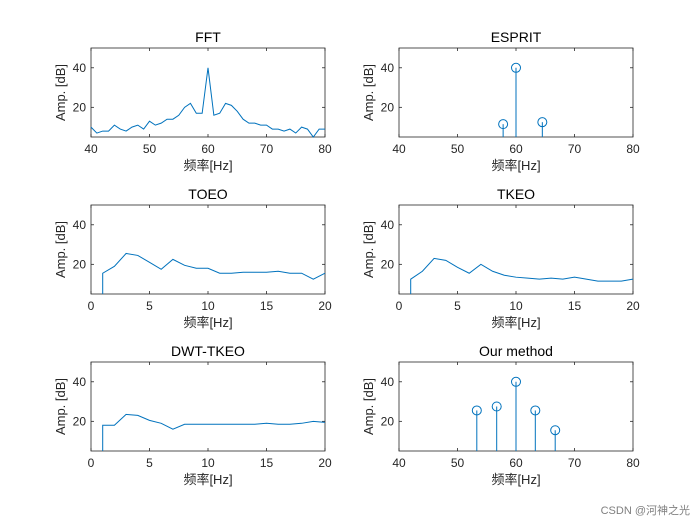  Describe the element at coordinates (208, 351) in the screenshot. I see `subplot-title: DWT-TKEO` at that location.